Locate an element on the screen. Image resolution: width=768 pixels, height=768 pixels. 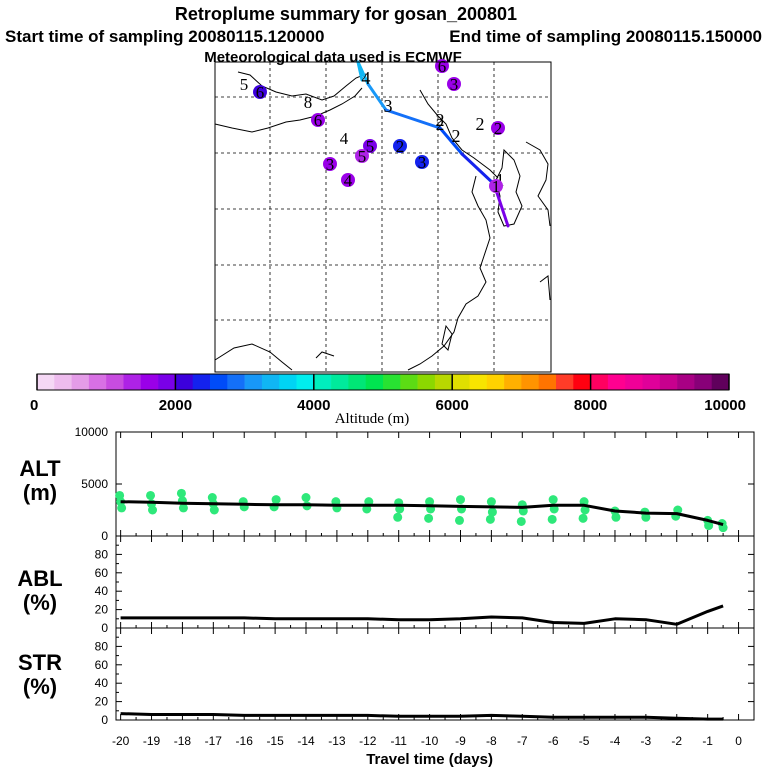
x-tick-label: -1 is located at coordinates (707, 741).